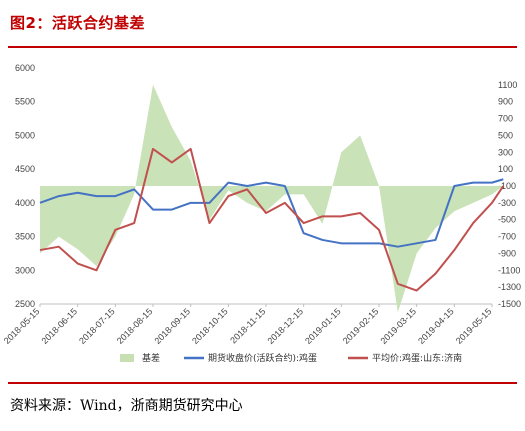 This screenshot has height=431, width=525. I want to click on x-tick-label: 2019-05-15, so click(474, 326).